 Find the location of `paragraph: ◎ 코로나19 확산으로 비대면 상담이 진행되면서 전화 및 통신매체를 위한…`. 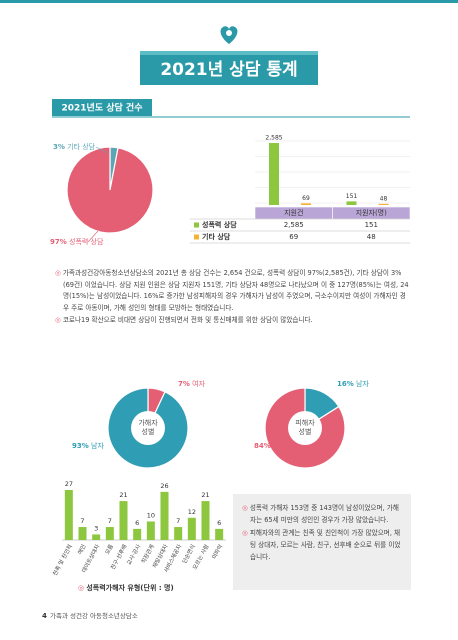

paragraph: ◎ 코로나19 확산으로 비대면 상담이 진행되면서 전화 및 통신매체를 위한… is located at coordinates (184, 320).